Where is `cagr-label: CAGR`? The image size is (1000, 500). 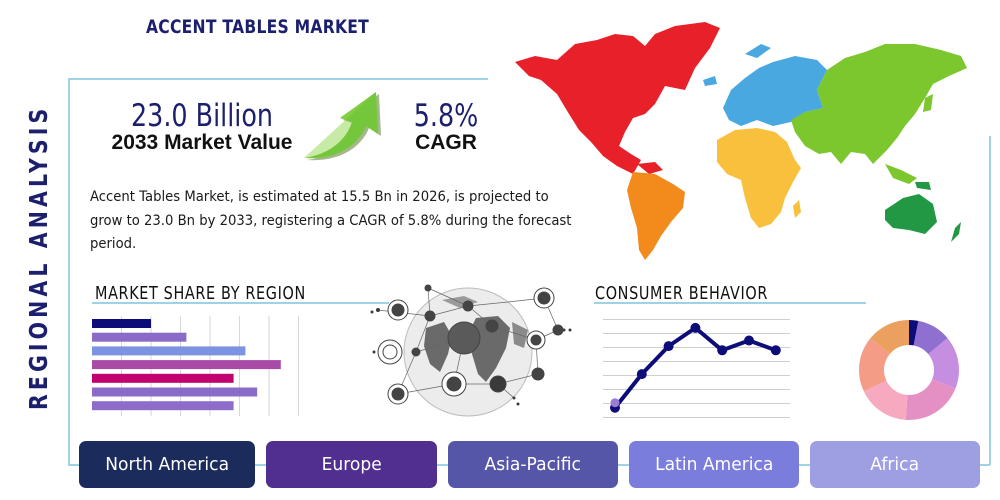 cagr-label: CAGR is located at coordinates (446, 142).